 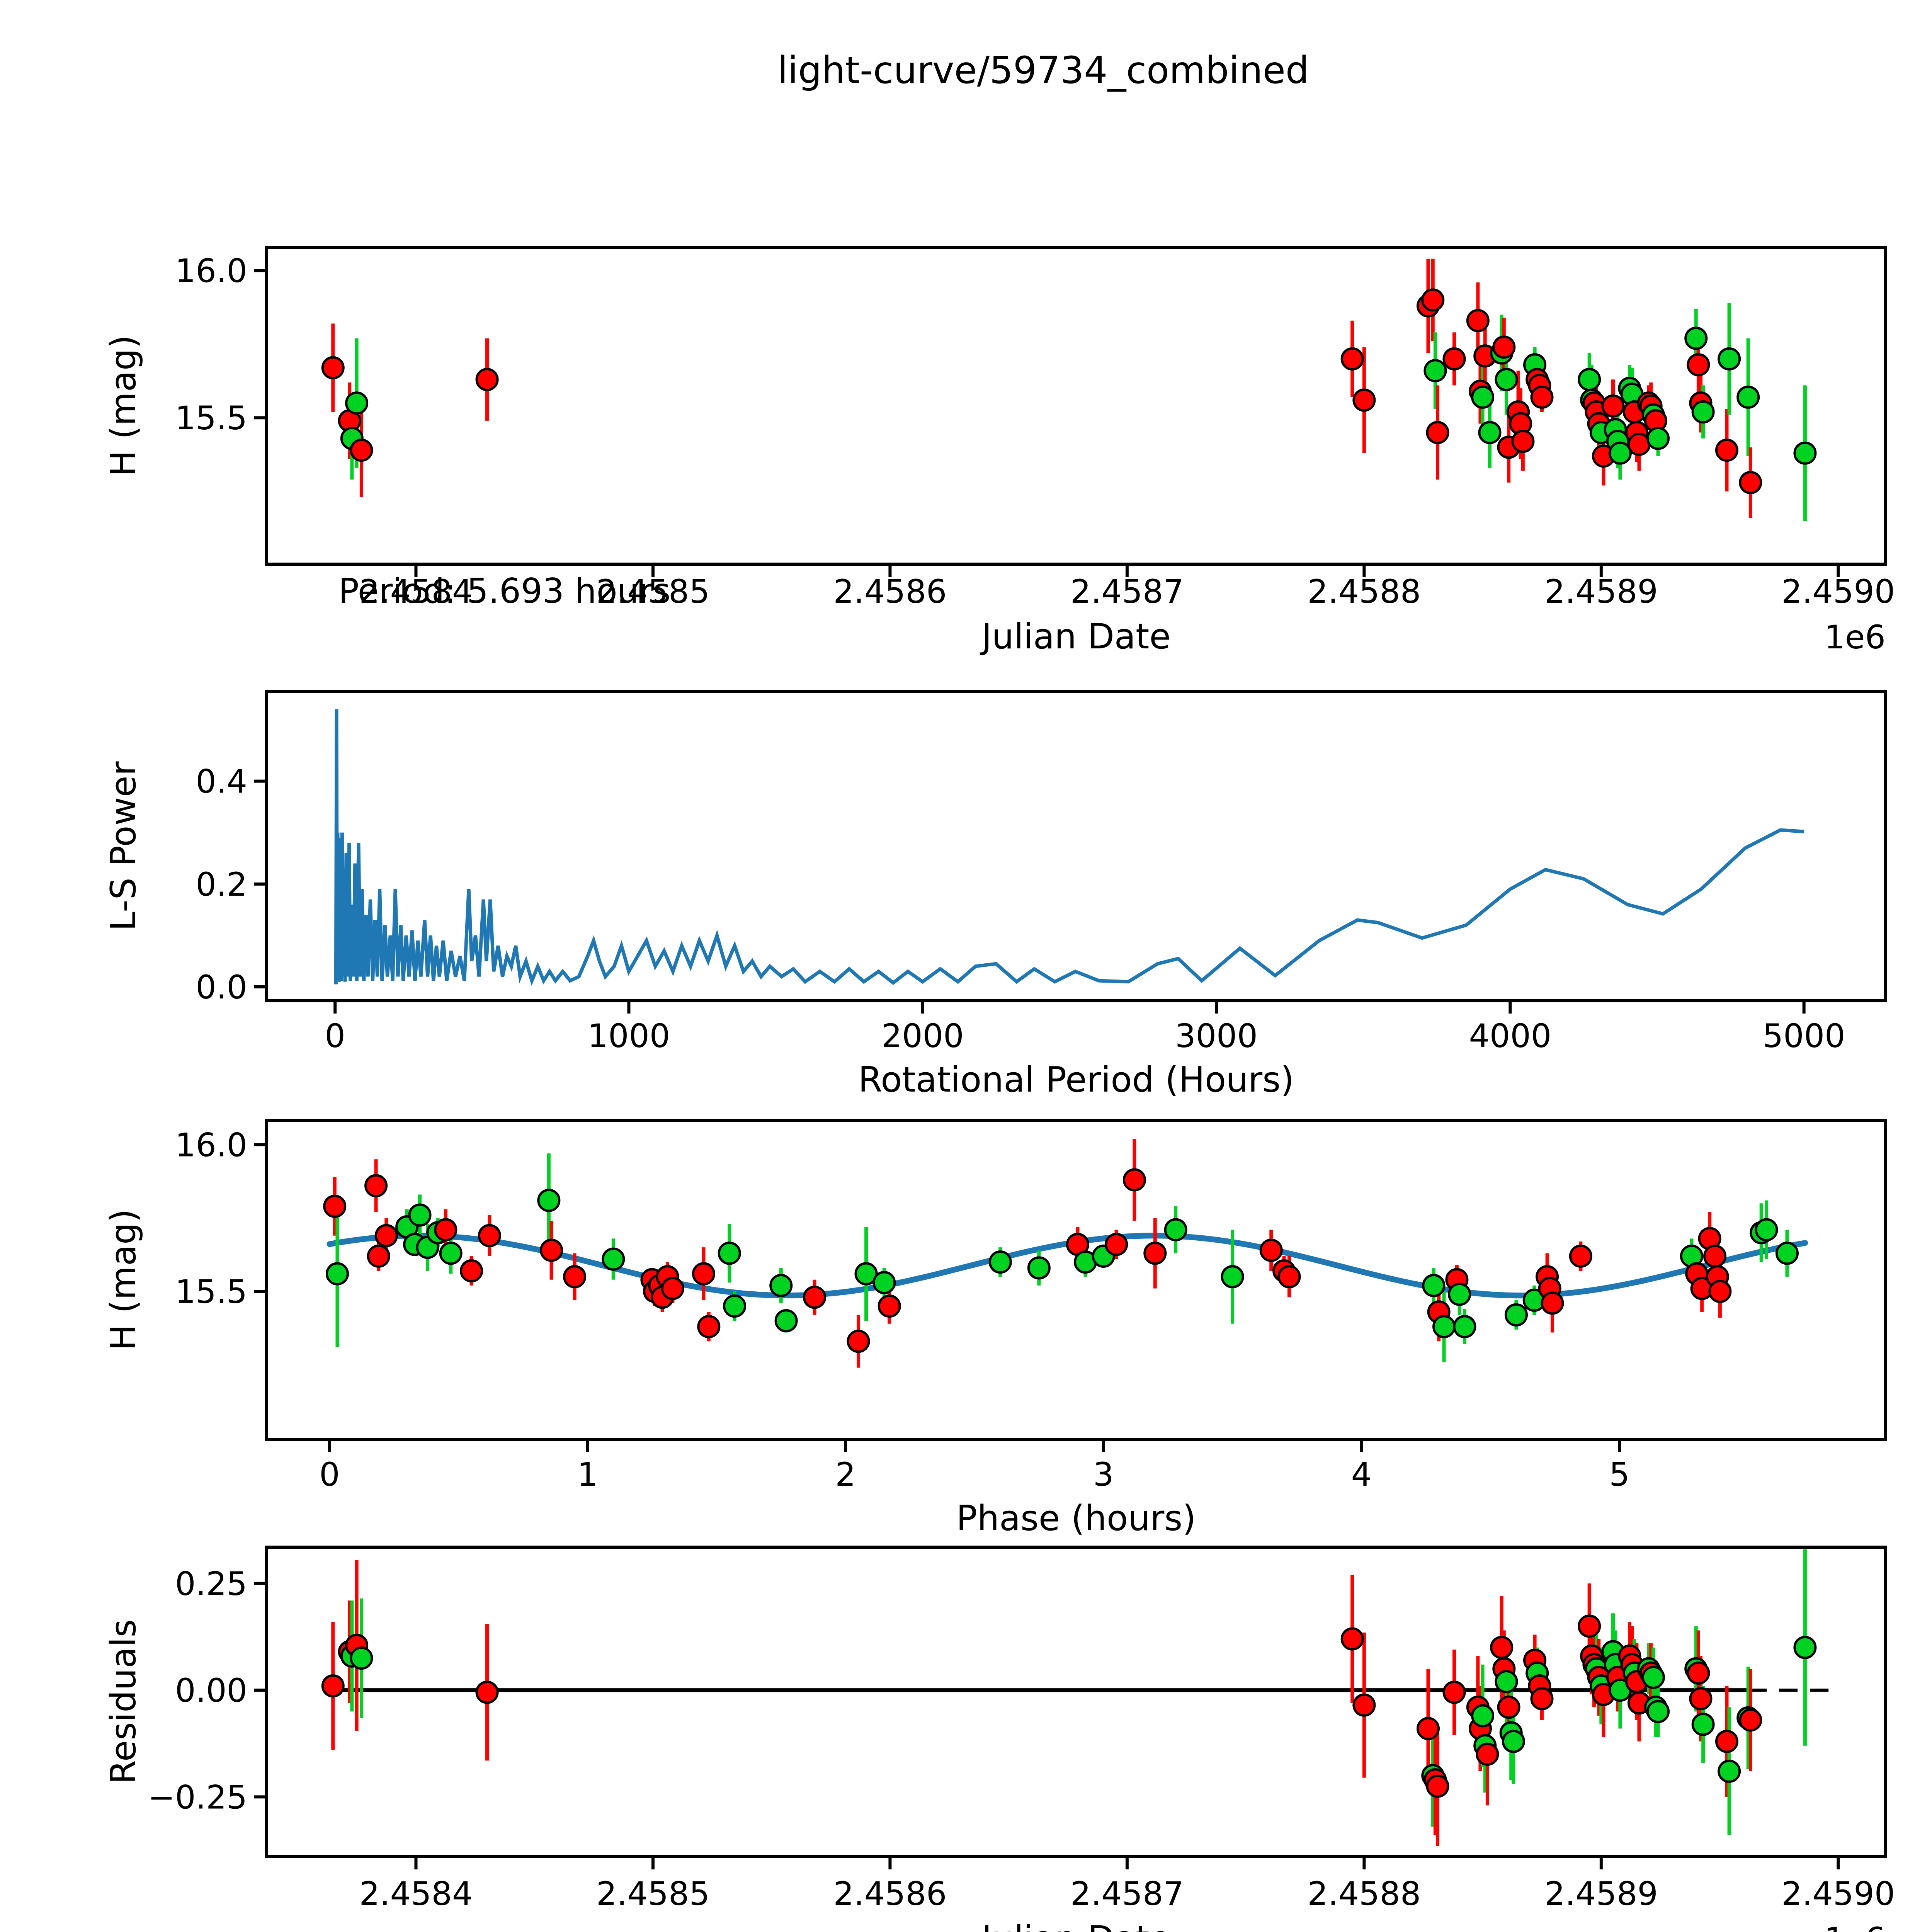 What do you see at coordinates (1127, 1894) in the screenshot?
I see `x-tick-label: 2.4587` at bounding box center [1127, 1894].